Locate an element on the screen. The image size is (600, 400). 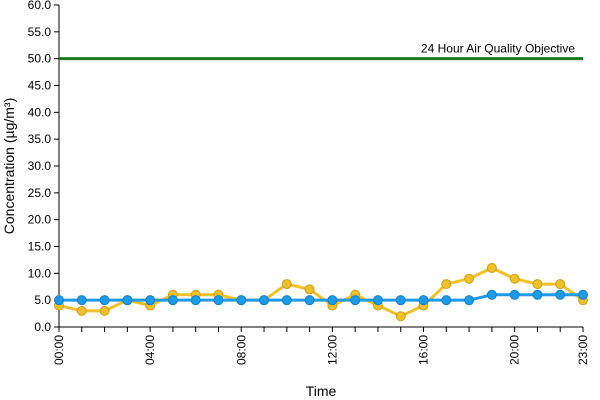
y-tick-label: 50.0 is located at coordinates (40, 59).